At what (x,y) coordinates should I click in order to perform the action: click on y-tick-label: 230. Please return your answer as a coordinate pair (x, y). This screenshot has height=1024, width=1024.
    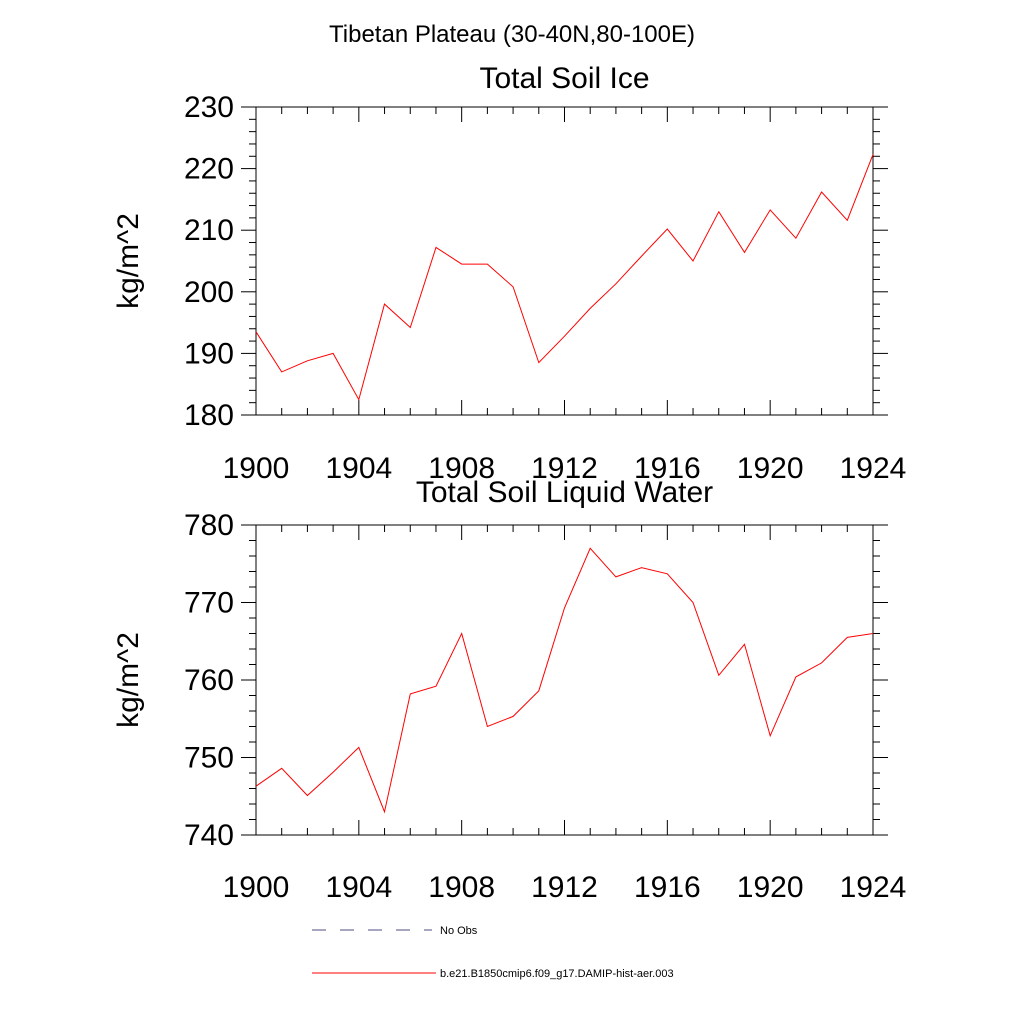
    Looking at the image, I should click on (209, 107).